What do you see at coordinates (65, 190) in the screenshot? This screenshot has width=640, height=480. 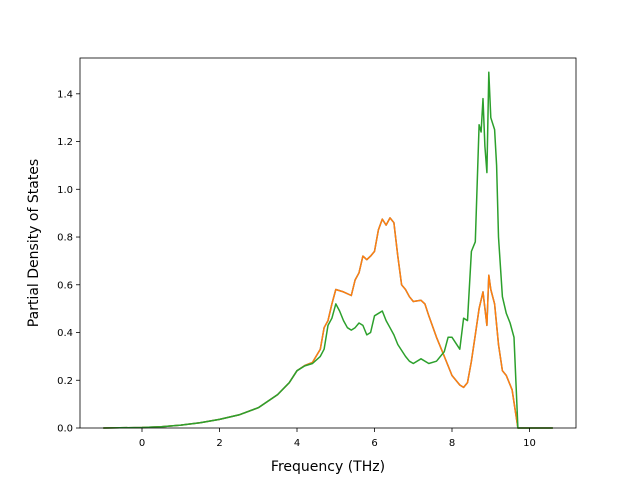 I see `y-tick-label: 1.0` at bounding box center [65, 190].